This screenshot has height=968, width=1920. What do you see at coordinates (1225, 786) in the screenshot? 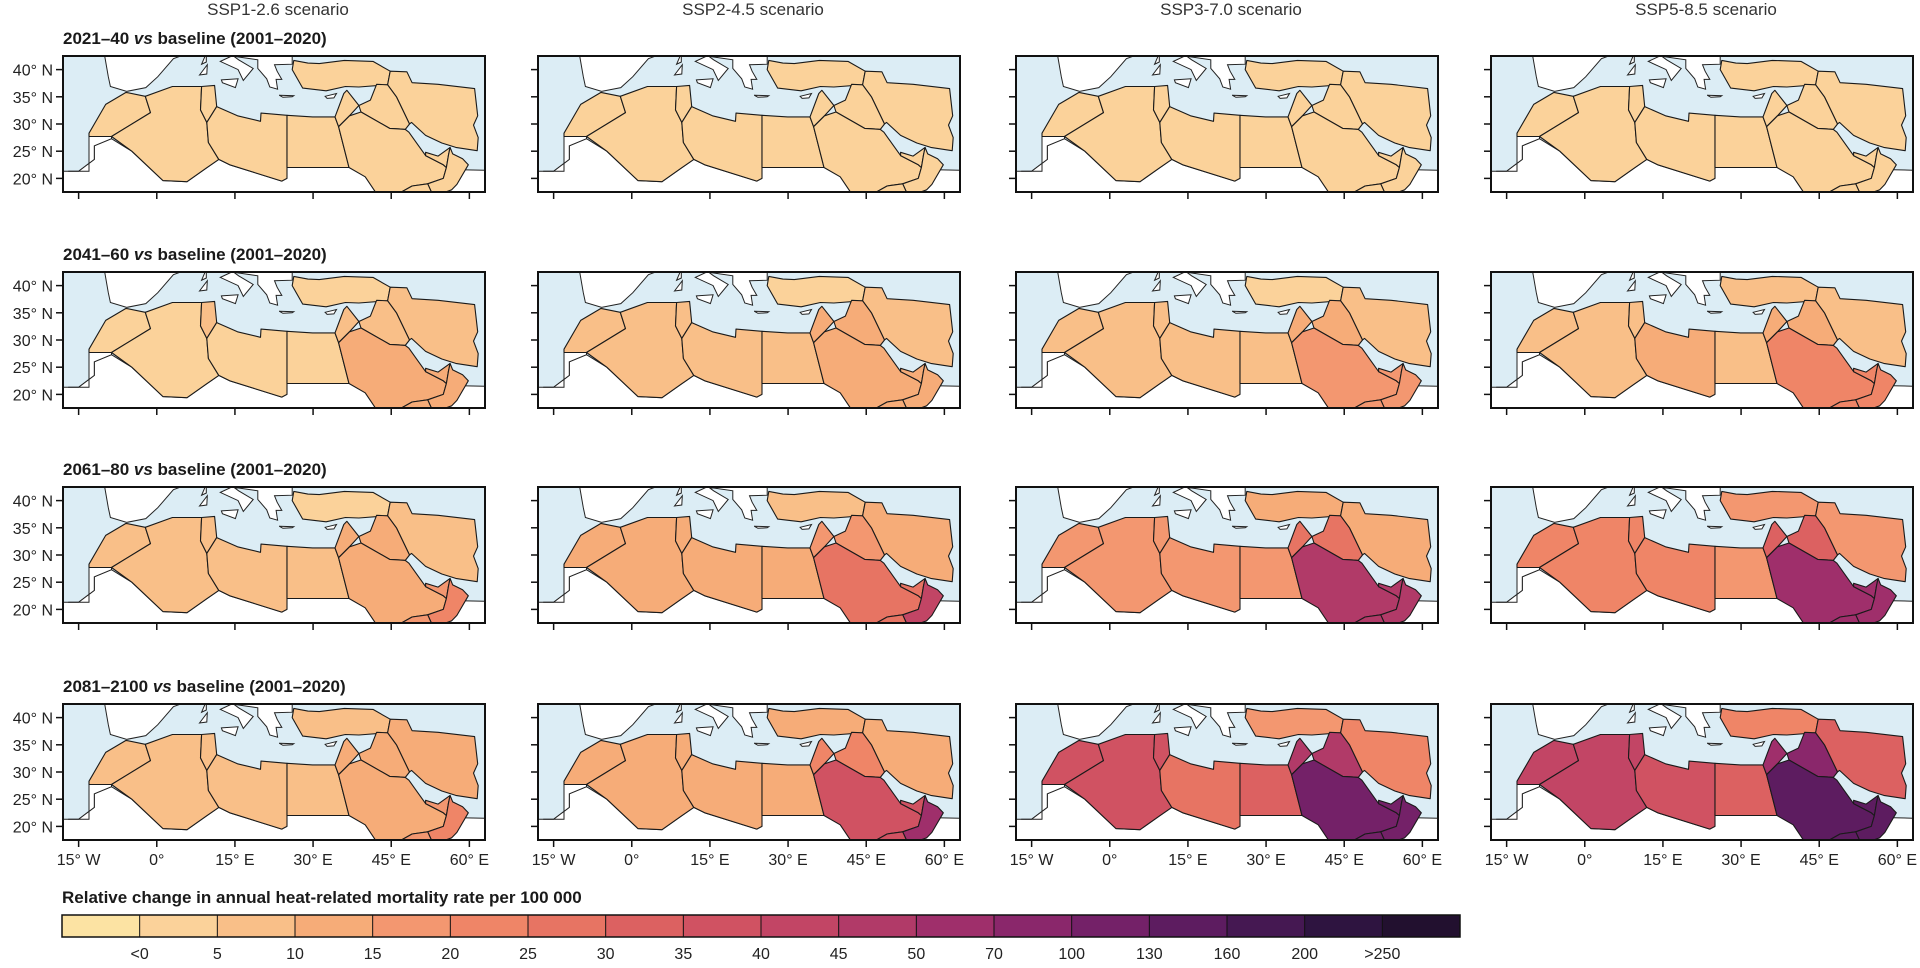
I see `map-panel: 15° W 0° 15° E 30° E 45° E 60° E` at bounding box center [1225, 786].